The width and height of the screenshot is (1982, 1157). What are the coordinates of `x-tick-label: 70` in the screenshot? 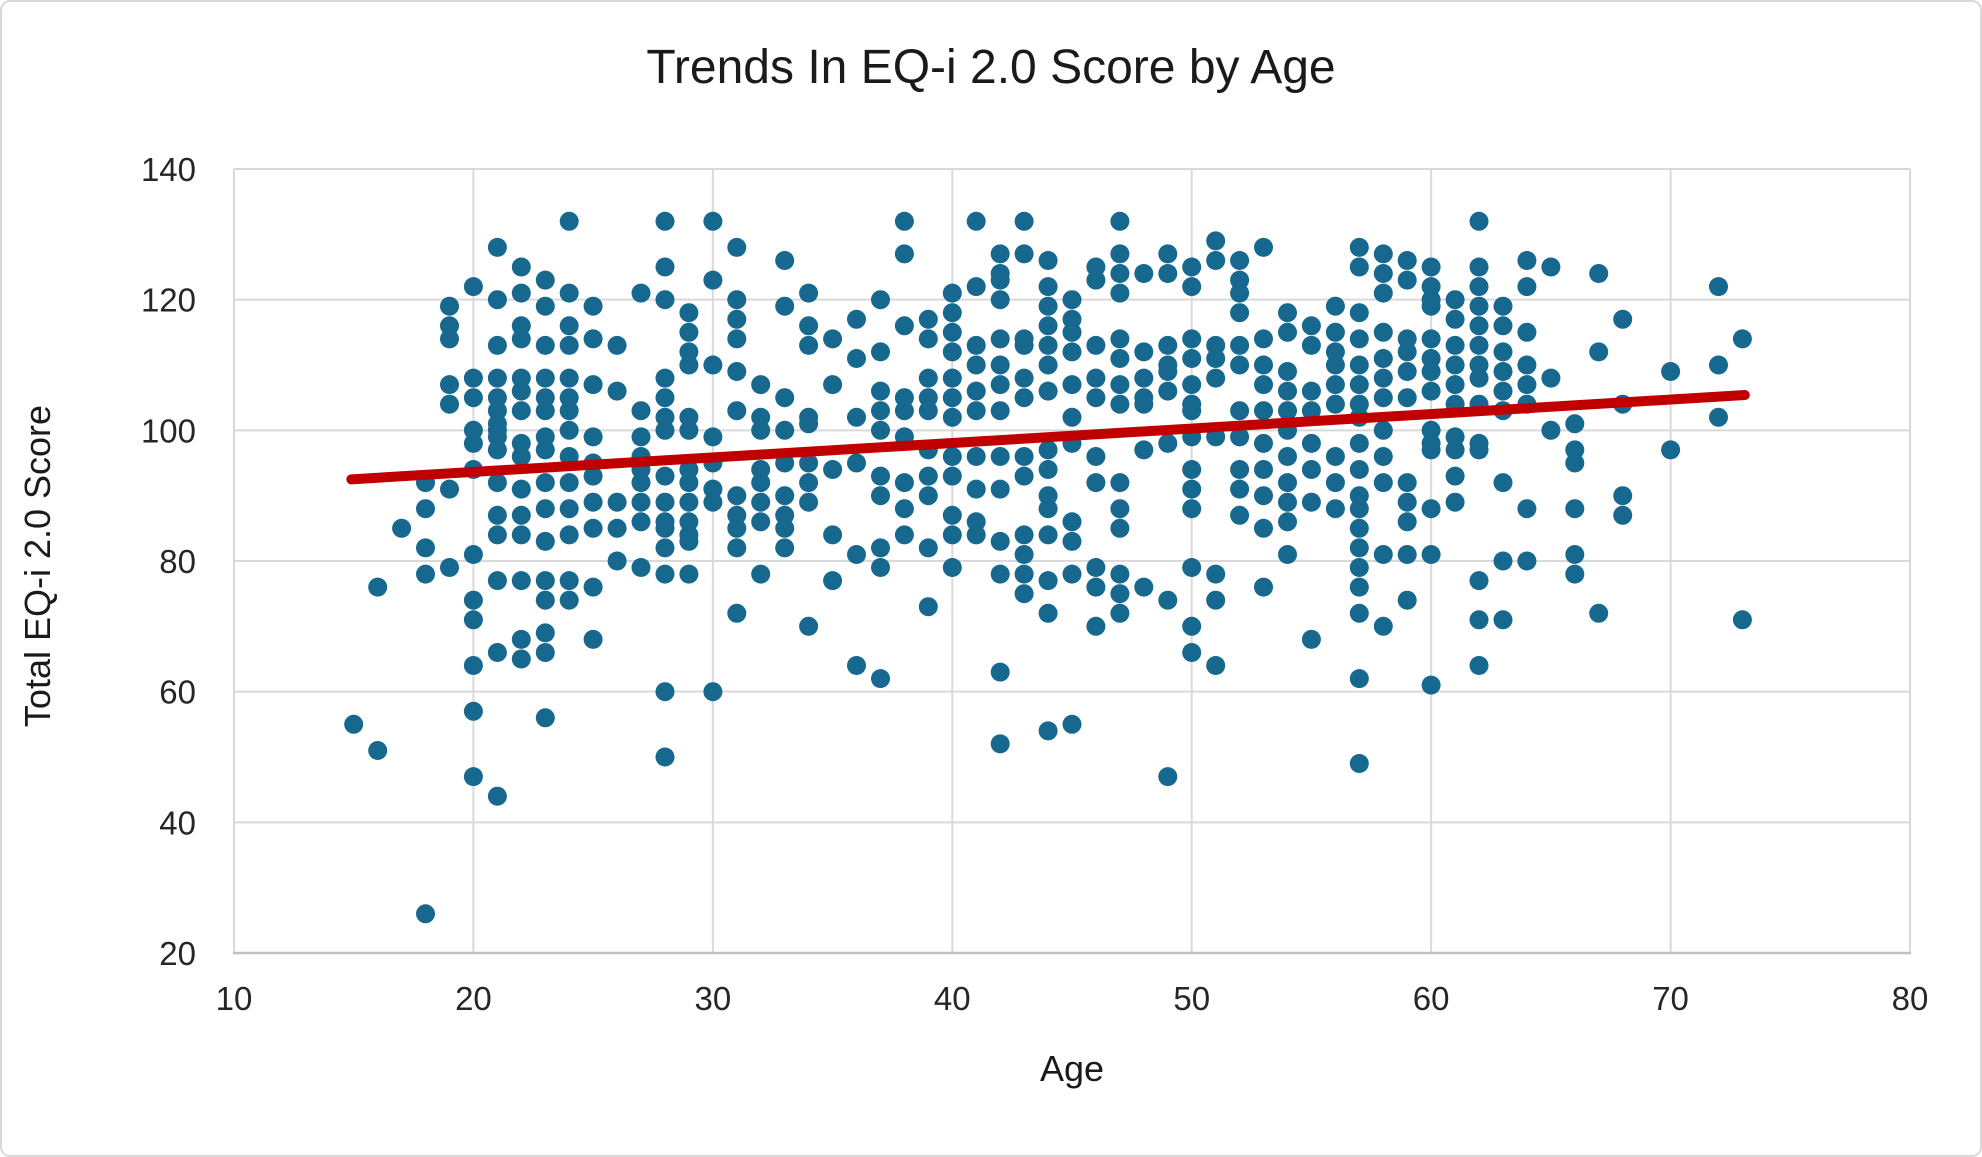 It's located at (1670, 998).